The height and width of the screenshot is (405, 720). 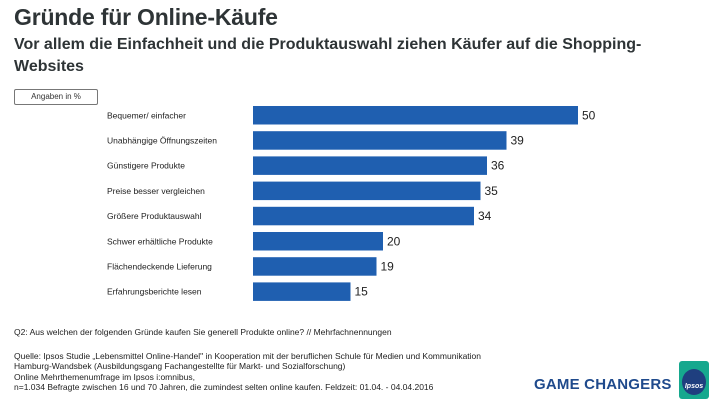 What do you see at coordinates (498, 166) in the screenshot?
I see `value-label: 36` at bounding box center [498, 166].